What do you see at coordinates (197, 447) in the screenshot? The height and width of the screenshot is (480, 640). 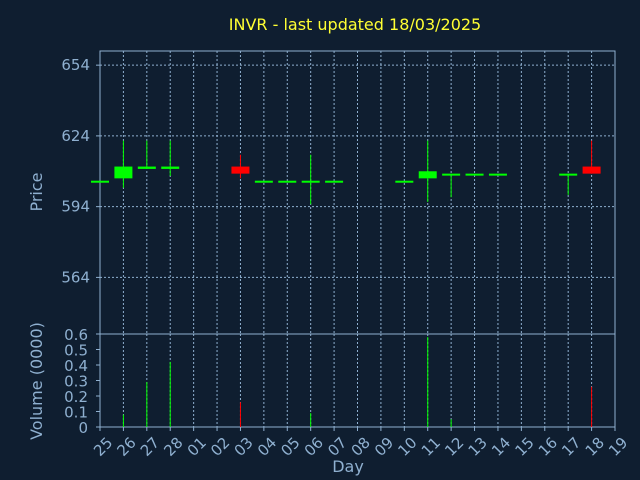 I see `x-tick-label: 01` at bounding box center [197, 447].